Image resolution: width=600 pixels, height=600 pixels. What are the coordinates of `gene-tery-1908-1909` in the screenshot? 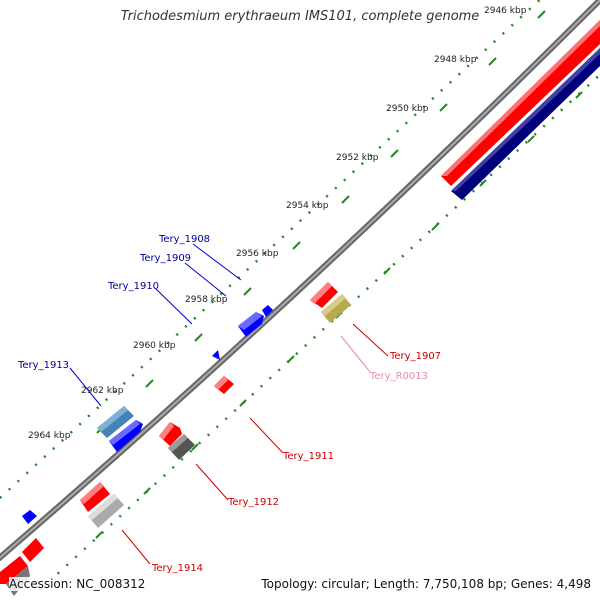 It's located at (251, 324).